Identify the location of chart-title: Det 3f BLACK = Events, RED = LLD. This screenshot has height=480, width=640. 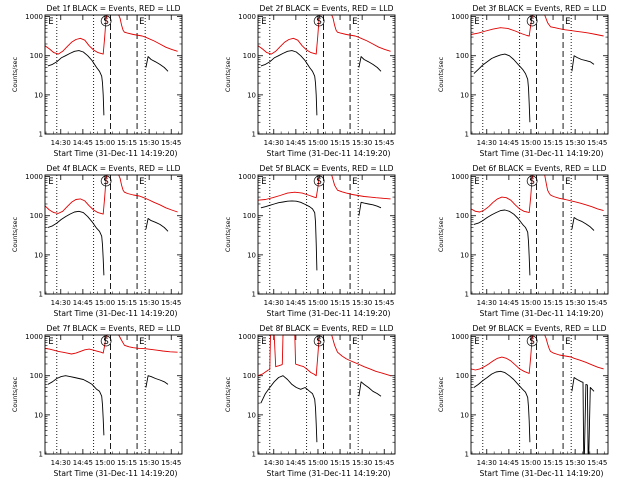
(540, 8).